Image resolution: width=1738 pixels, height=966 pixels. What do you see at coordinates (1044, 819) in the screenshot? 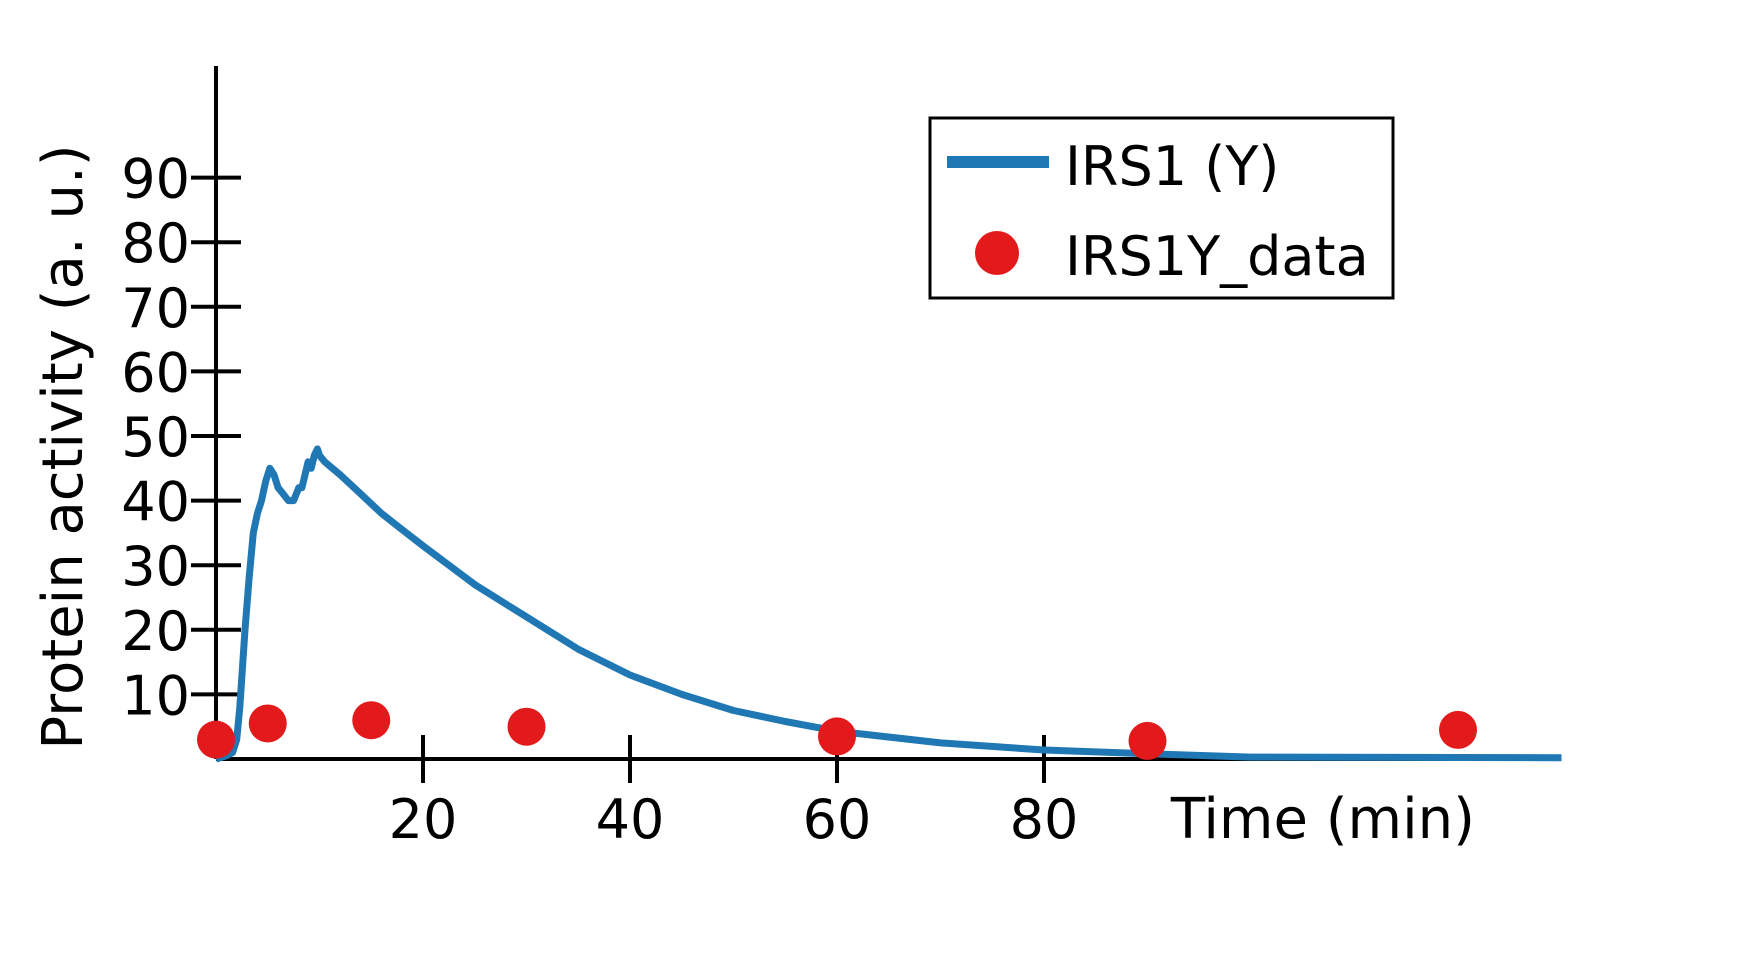
I see `x-tick-label: 80` at bounding box center [1044, 819].